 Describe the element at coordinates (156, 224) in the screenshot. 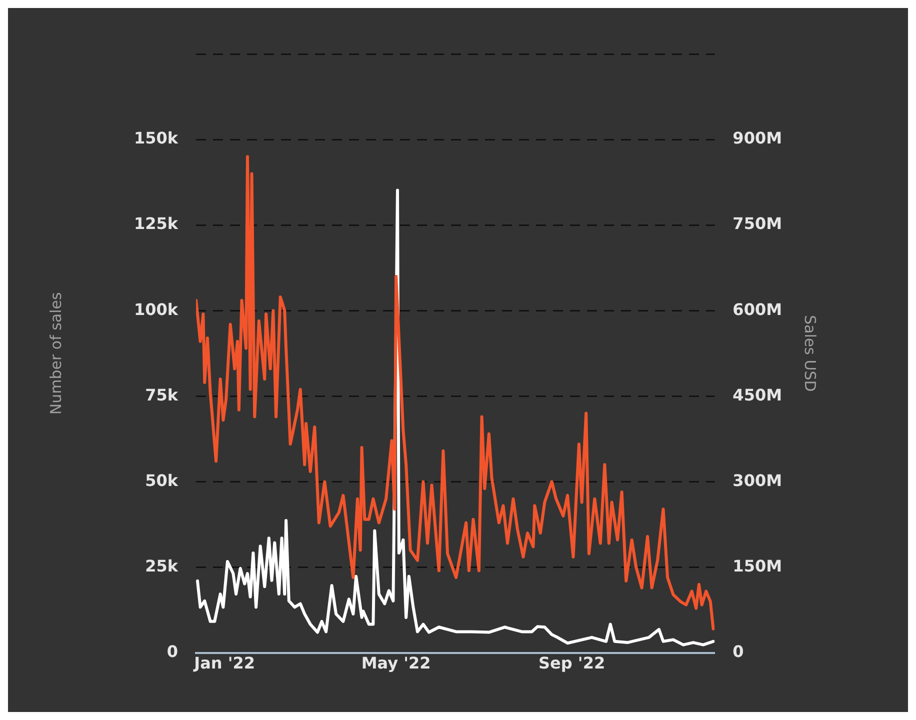

I see `y-tick-label: 125k` at that location.